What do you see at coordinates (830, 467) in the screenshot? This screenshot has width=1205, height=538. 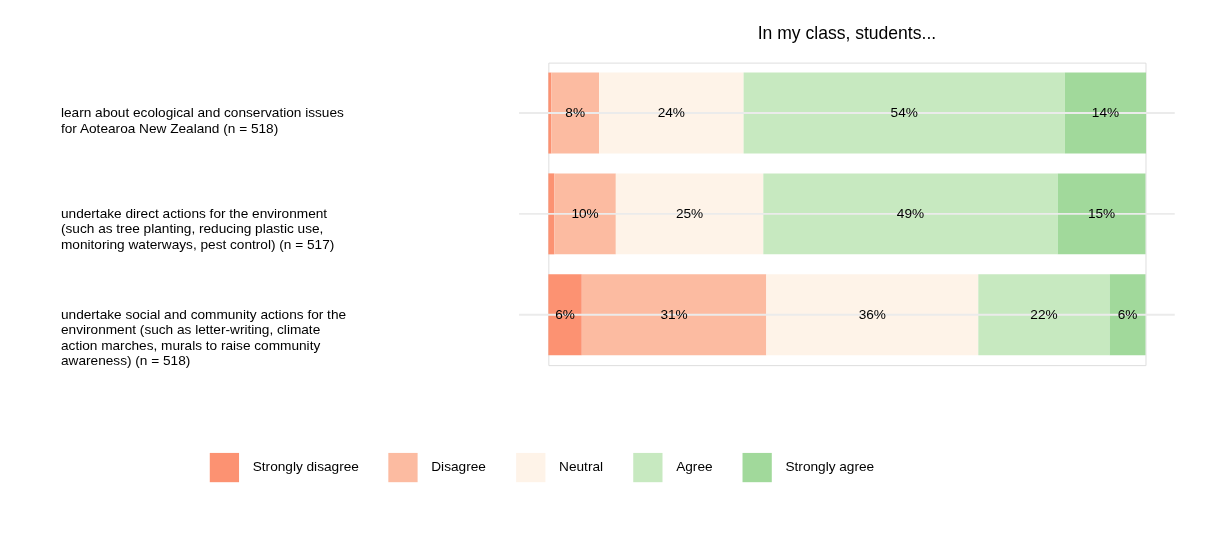 I see `legend-label: Strongly agree` at bounding box center [830, 467].